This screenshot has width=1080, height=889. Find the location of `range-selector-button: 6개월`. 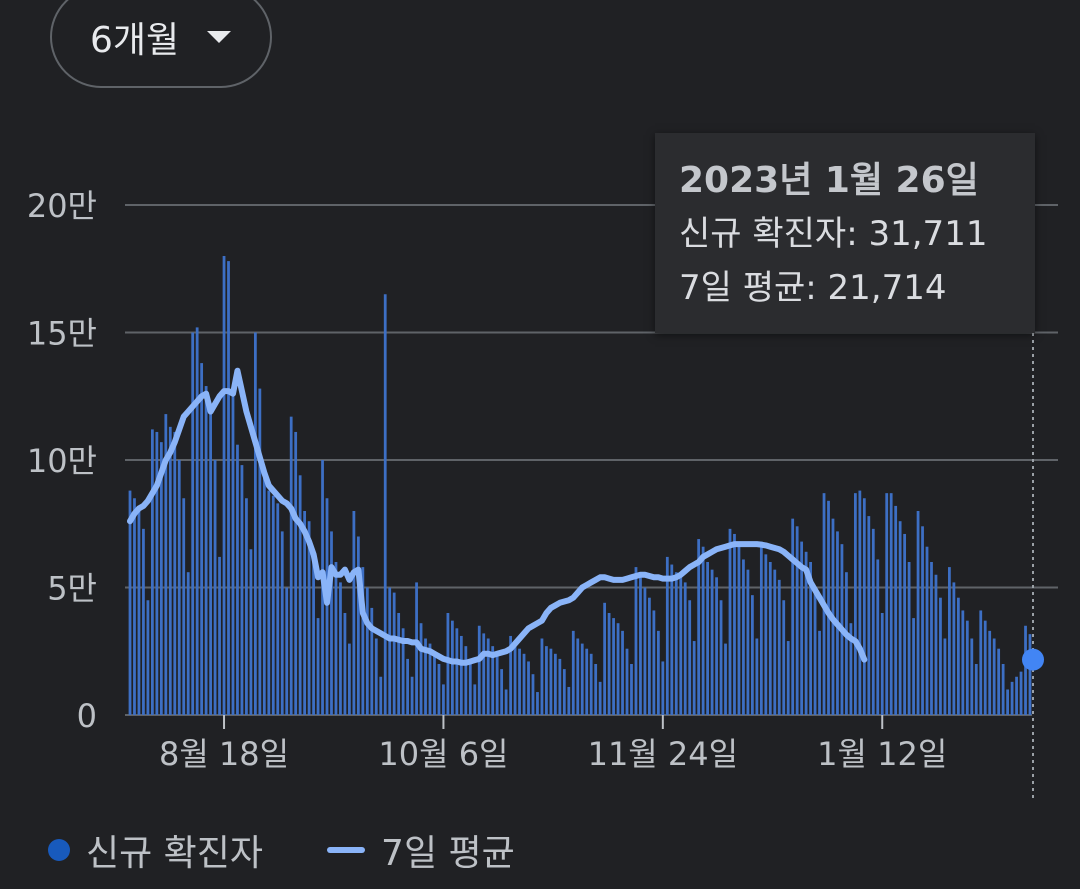

range-selector-button: 6개월 is located at coordinates (161, 44).